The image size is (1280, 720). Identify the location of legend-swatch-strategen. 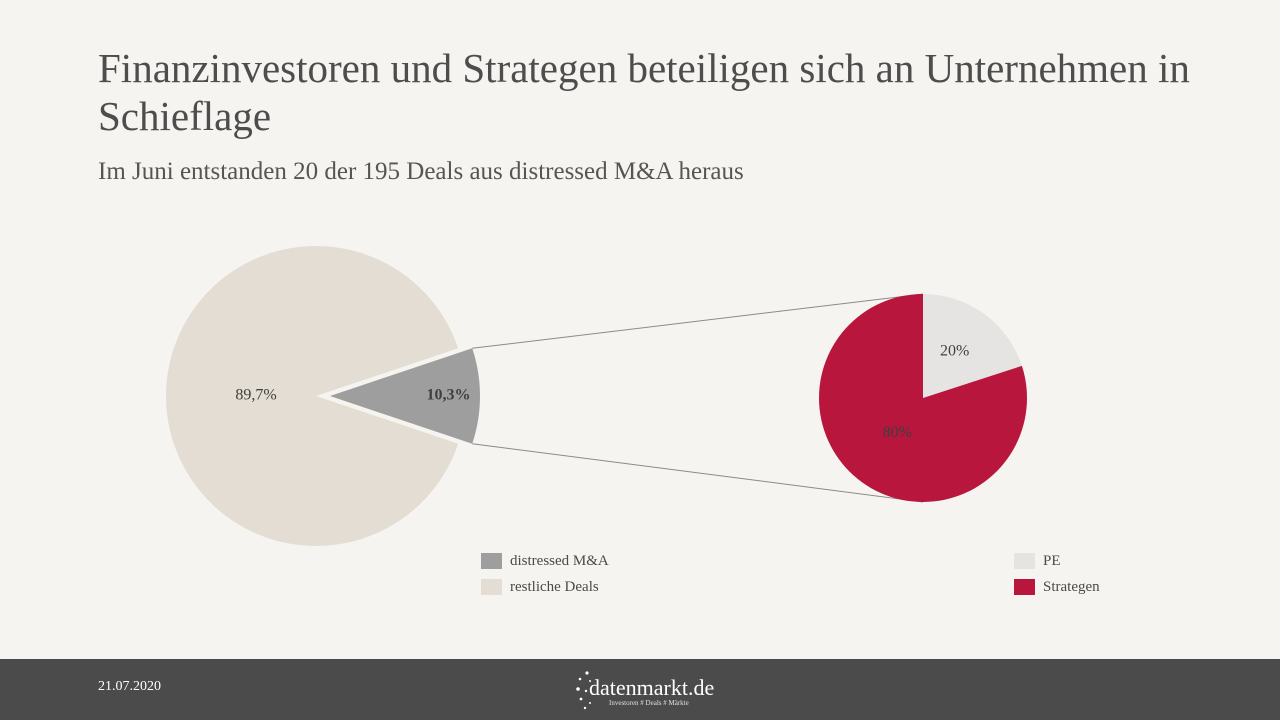
(1024, 587).